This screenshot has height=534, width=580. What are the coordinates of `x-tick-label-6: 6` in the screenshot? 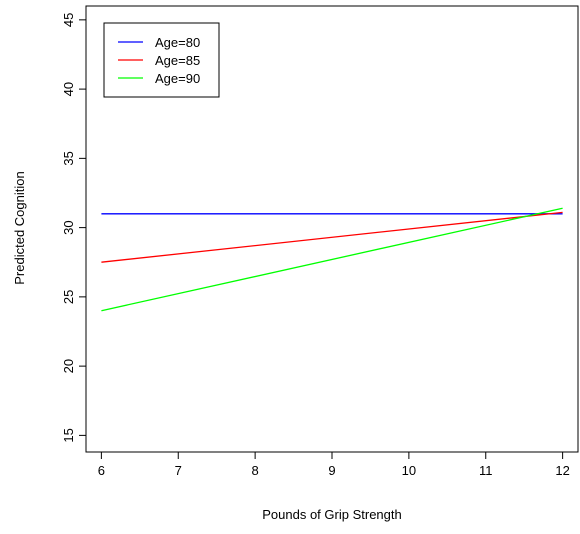 It's located at (101, 470).